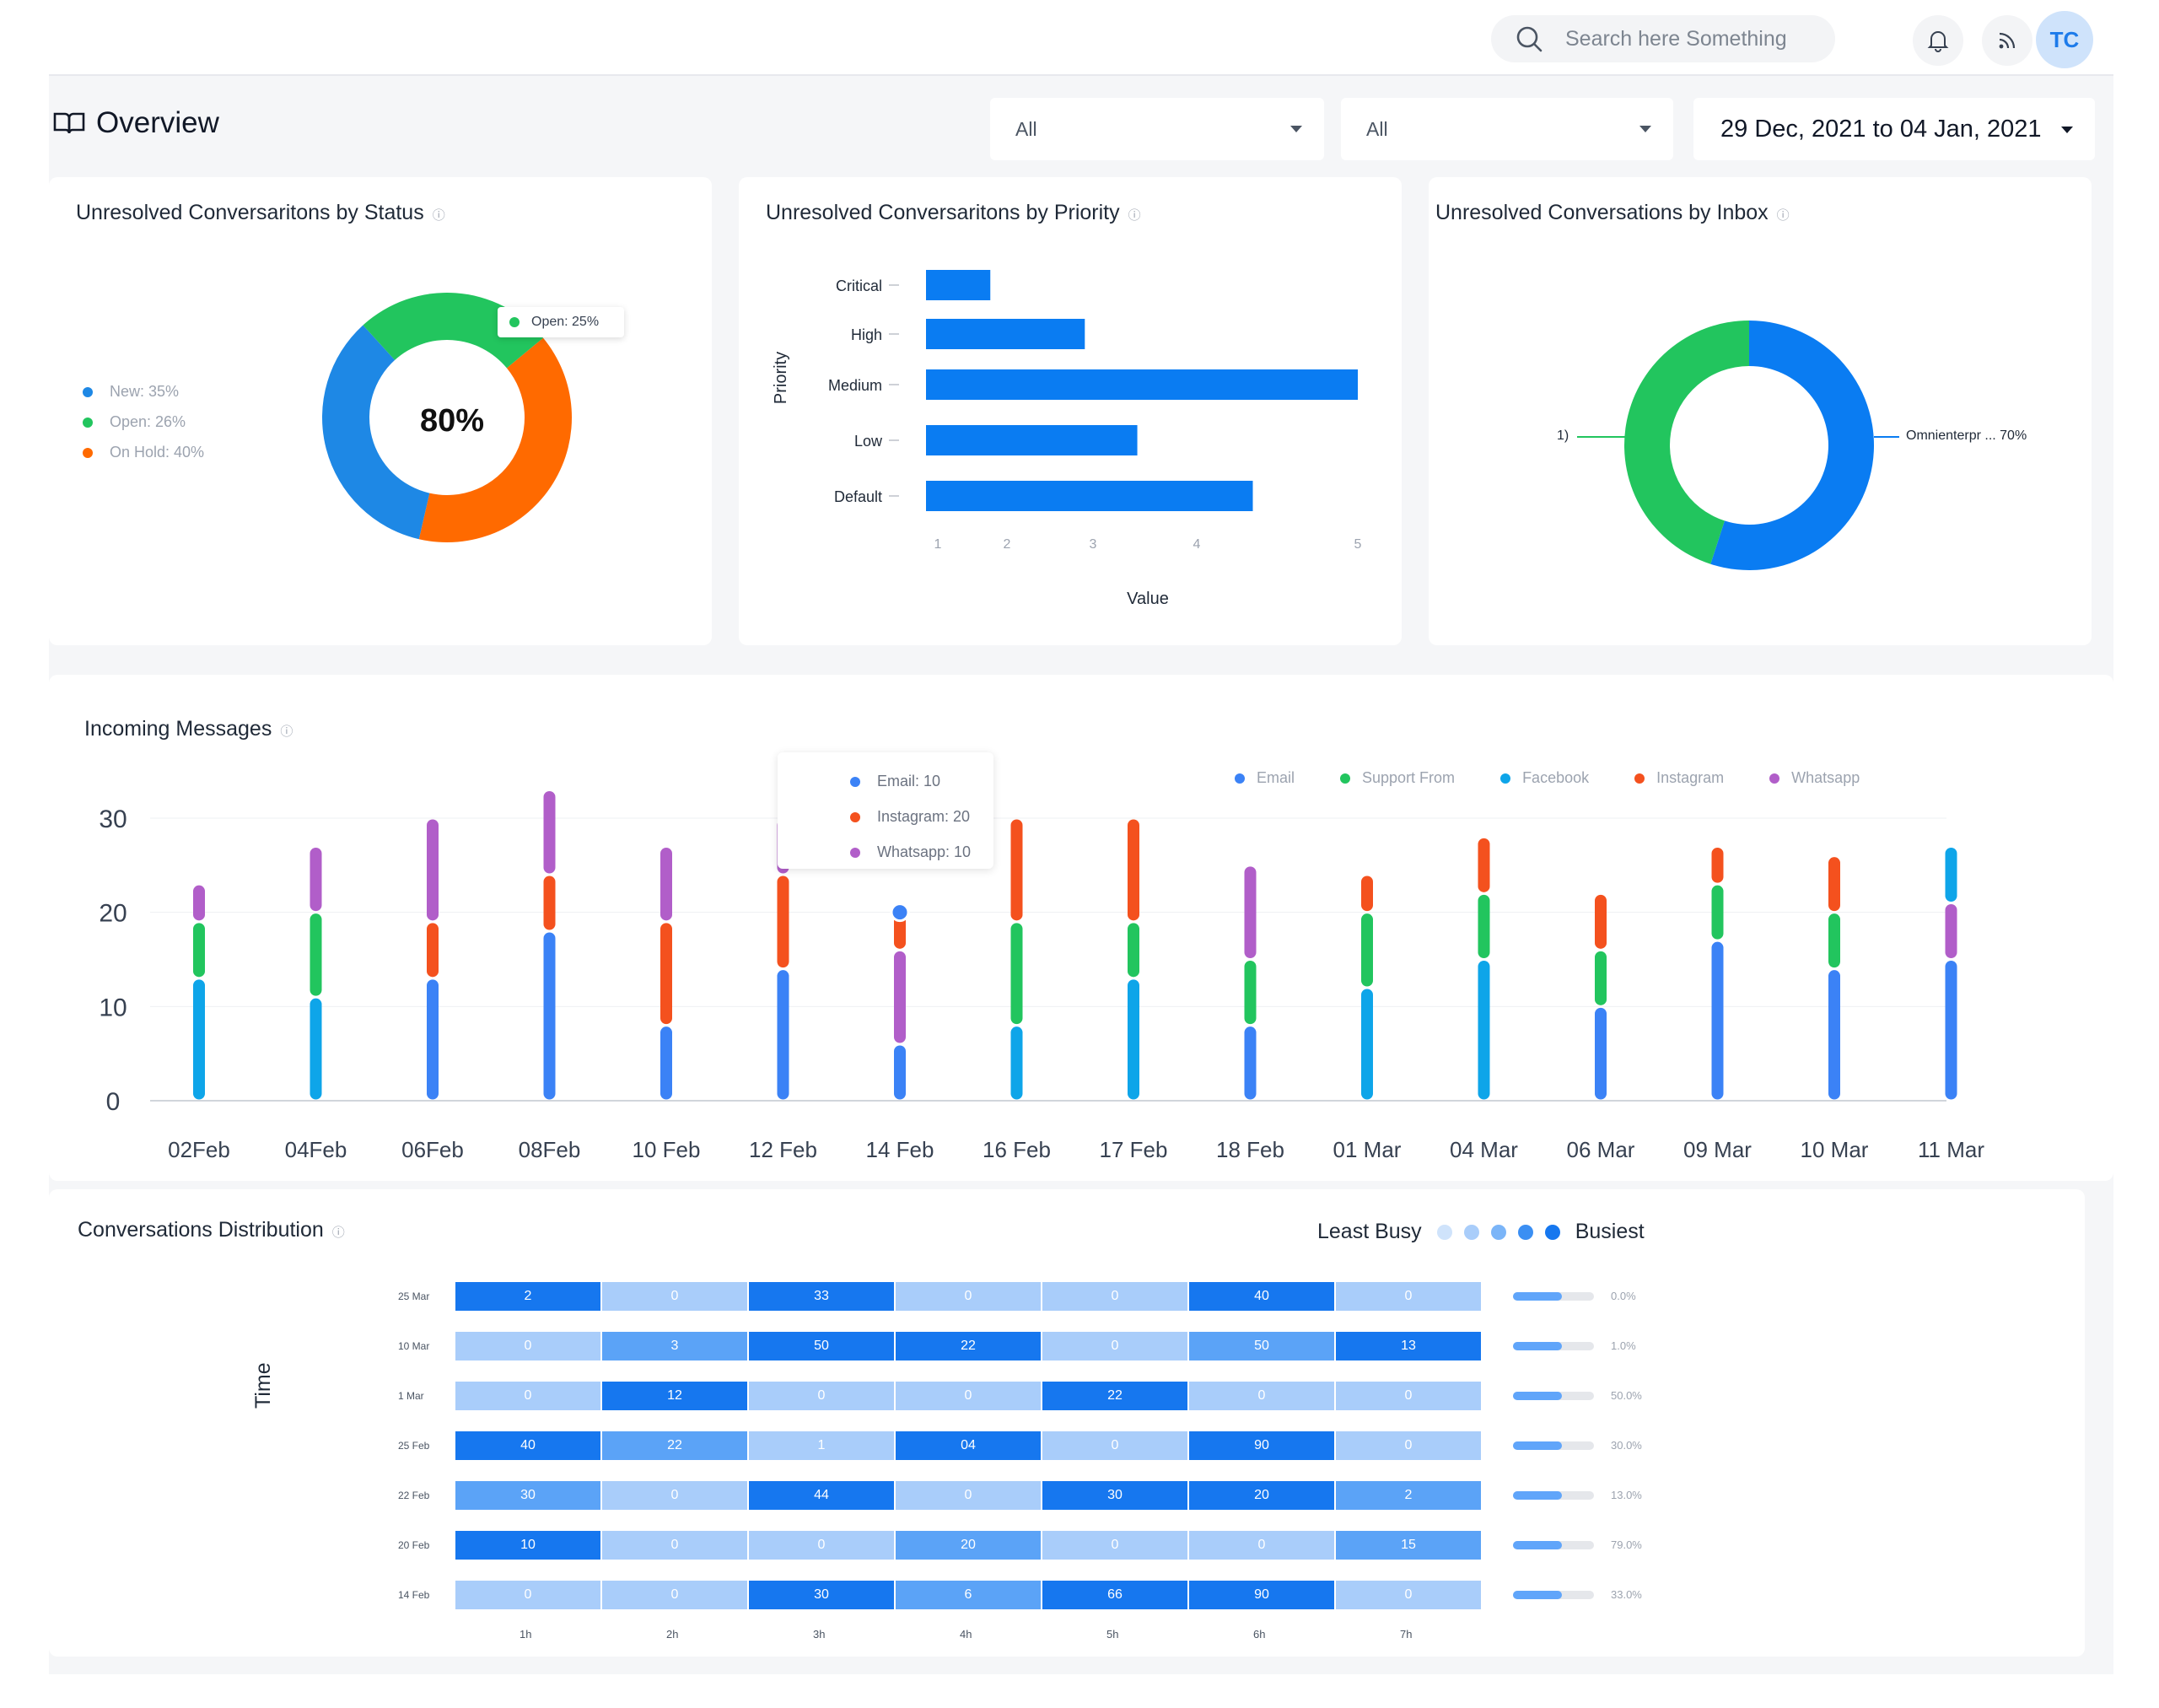 The width and height of the screenshot is (2159, 1708). What do you see at coordinates (2064, 39) in the screenshot?
I see `avatar: TC` at bounding box center [2064, 39].